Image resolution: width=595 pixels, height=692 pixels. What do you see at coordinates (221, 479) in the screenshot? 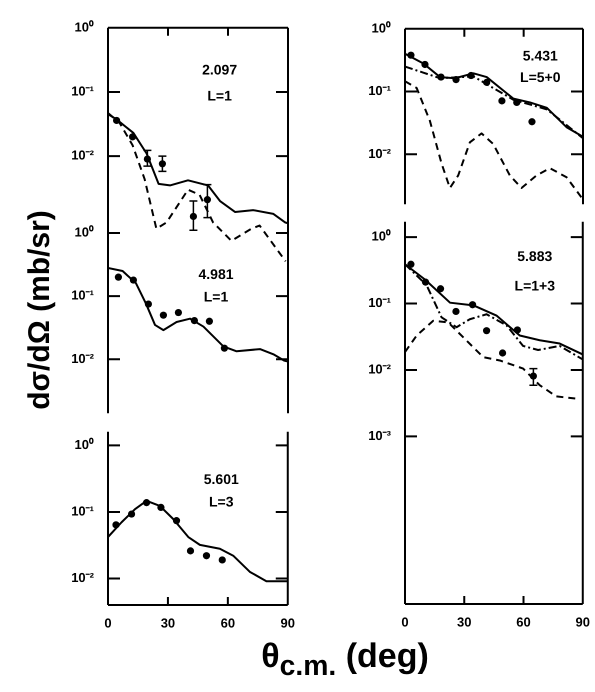
I see `annotation: 5.601` at bounding box center [221, 479].